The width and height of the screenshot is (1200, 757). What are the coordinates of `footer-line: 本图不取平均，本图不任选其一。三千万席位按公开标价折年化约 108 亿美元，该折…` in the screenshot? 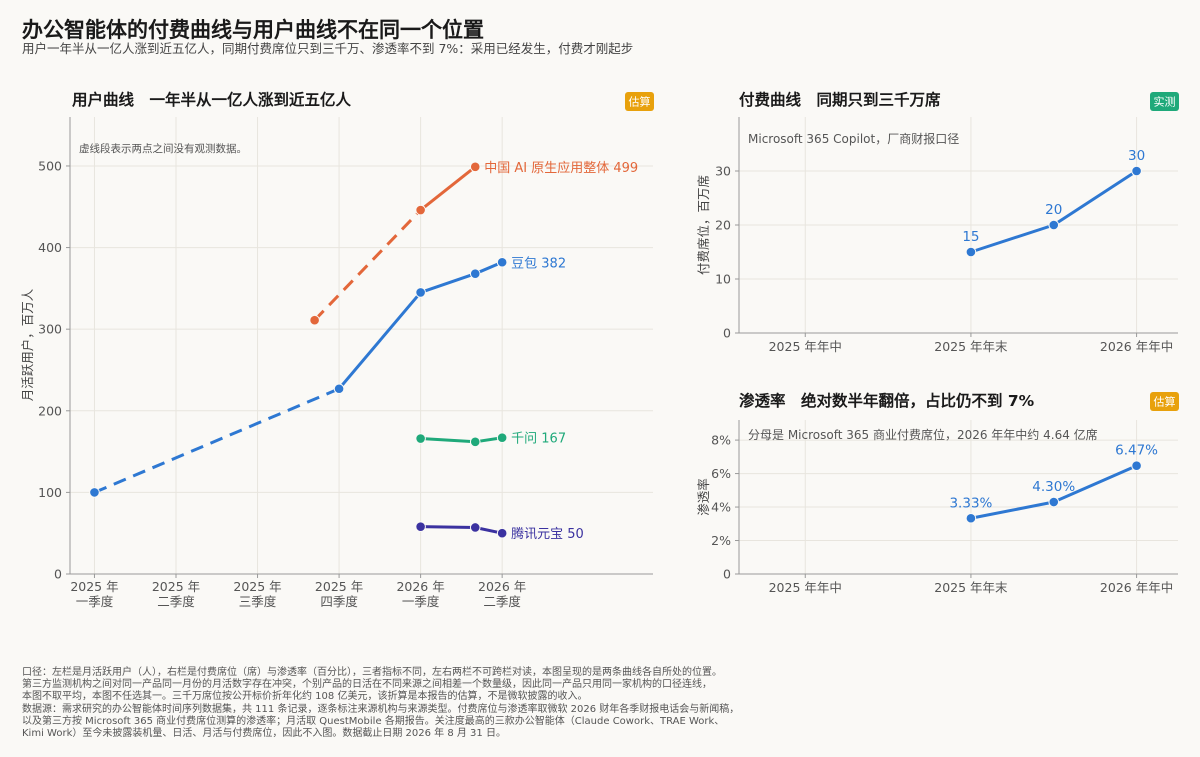 It's located at (305, 697).